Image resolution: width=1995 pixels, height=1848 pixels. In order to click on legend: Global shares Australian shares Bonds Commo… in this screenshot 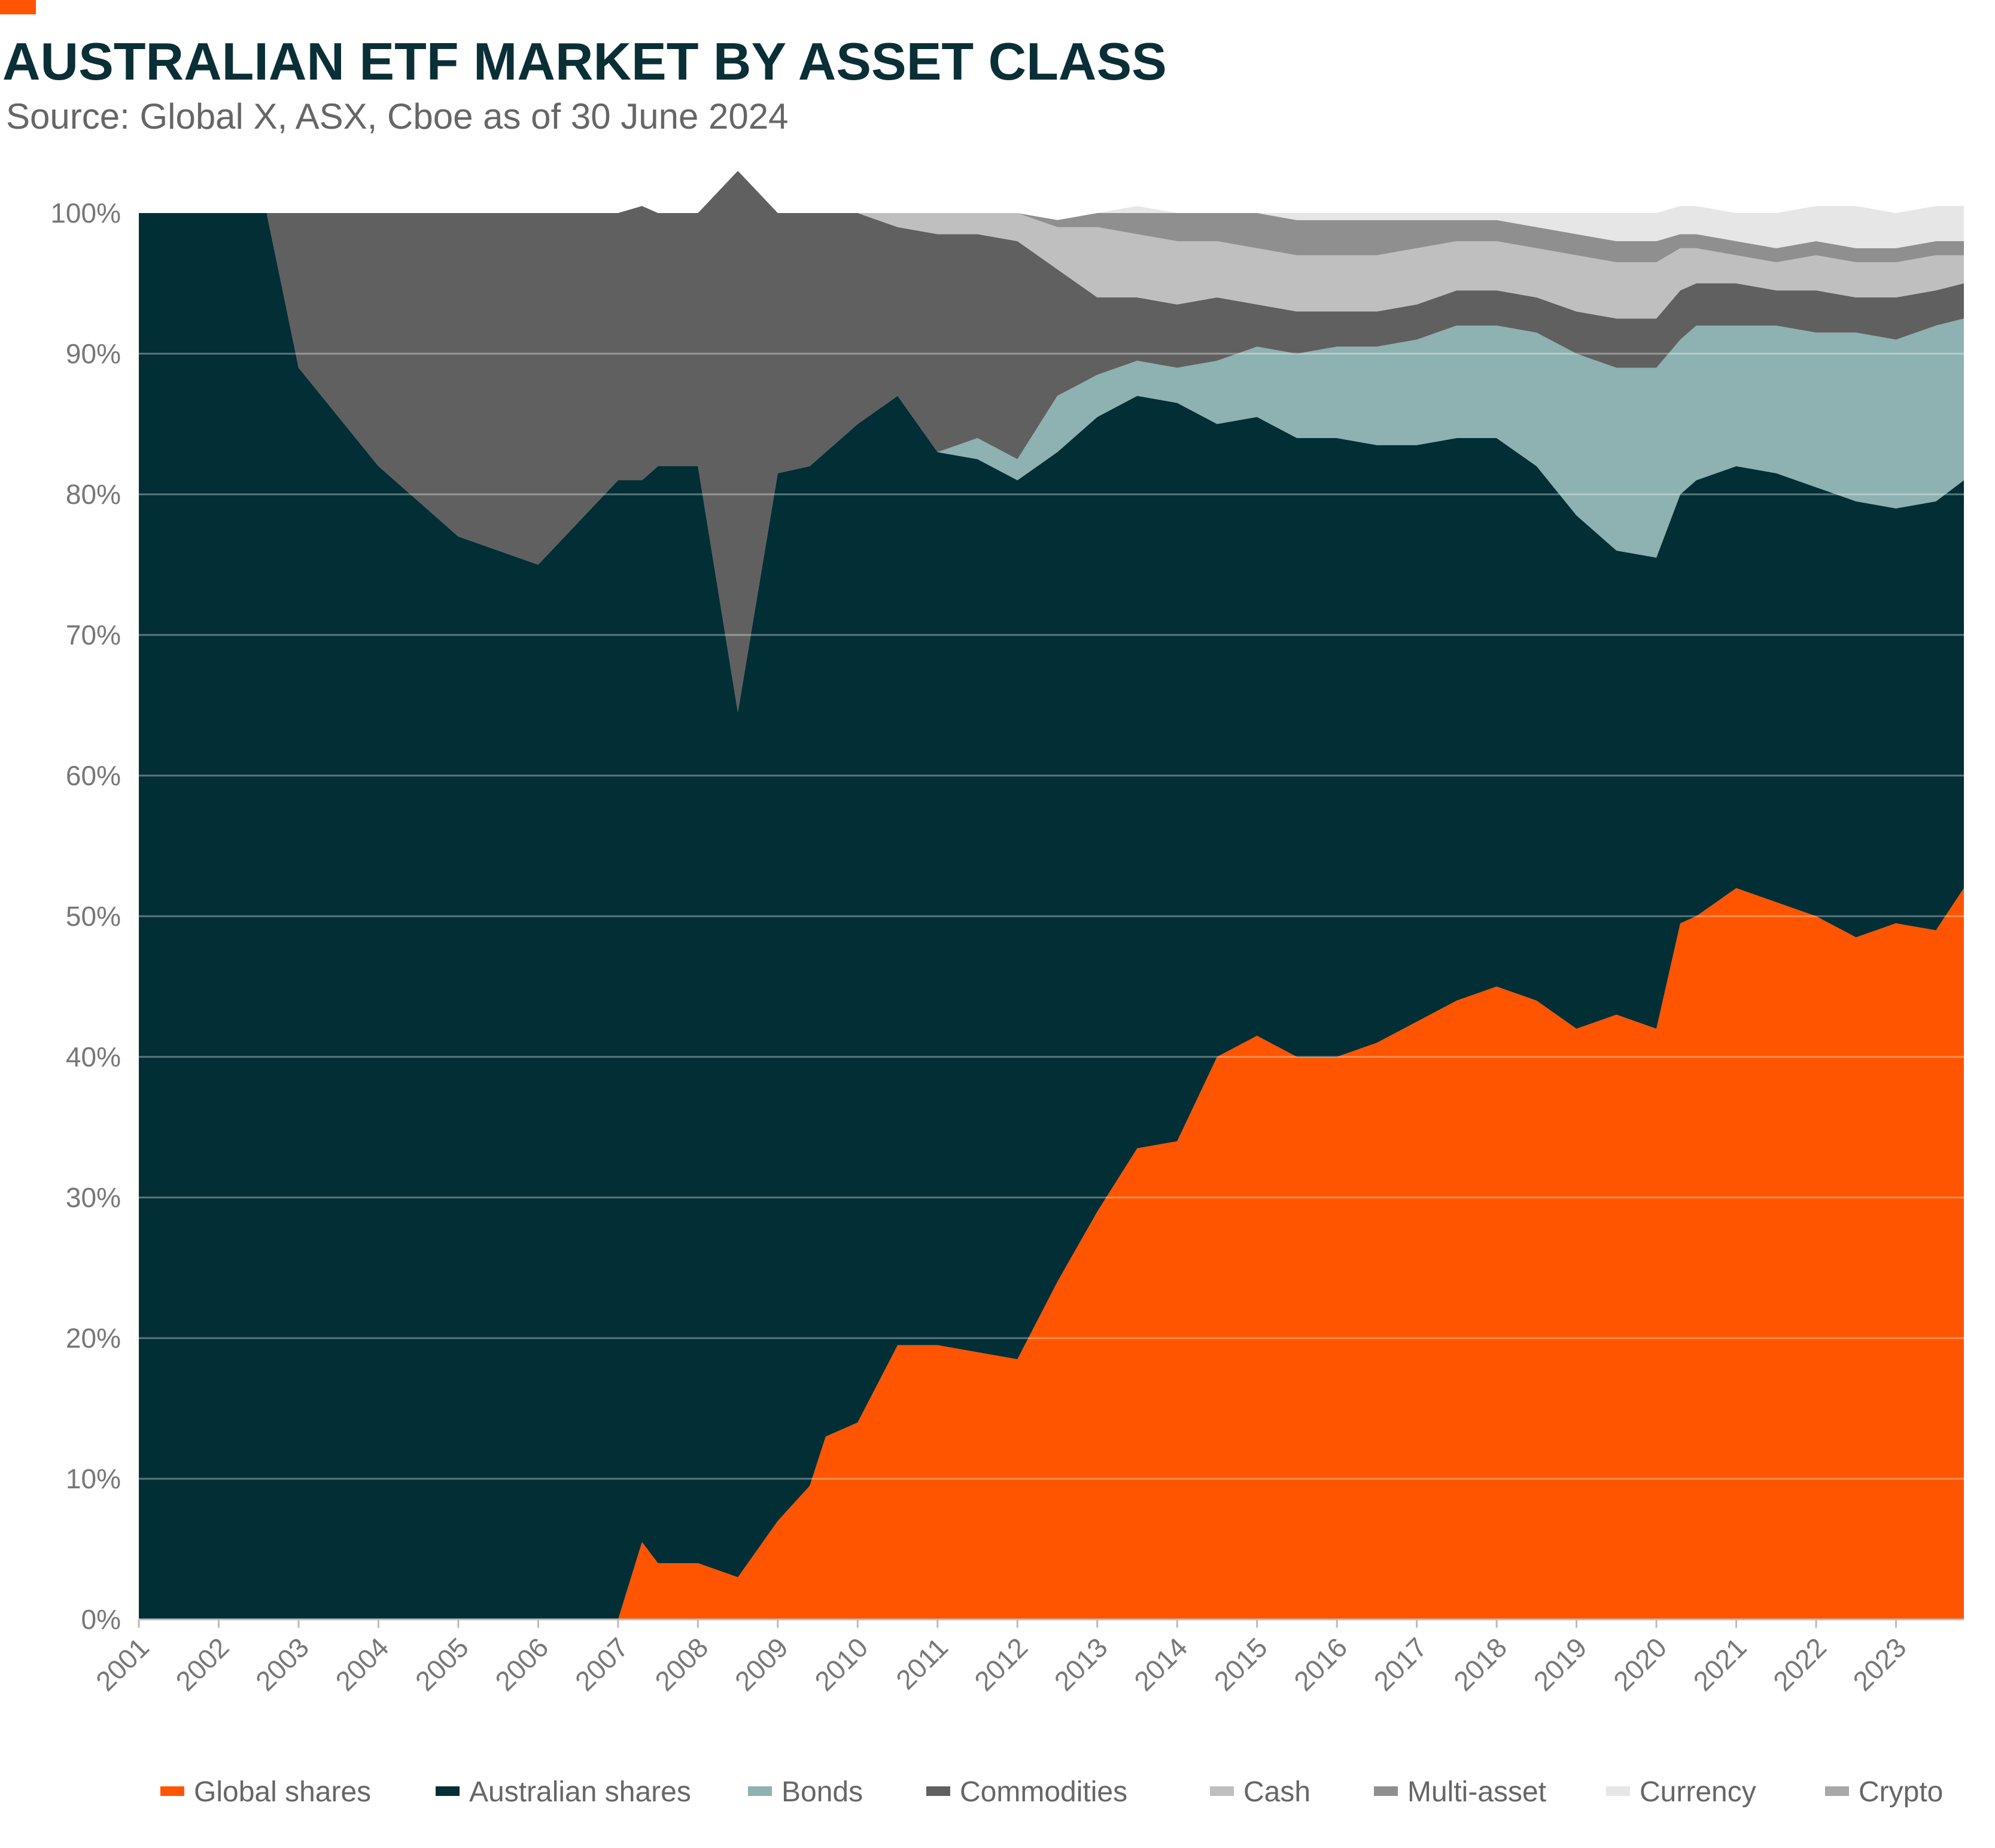, I will do `click(1051, 1792)`.